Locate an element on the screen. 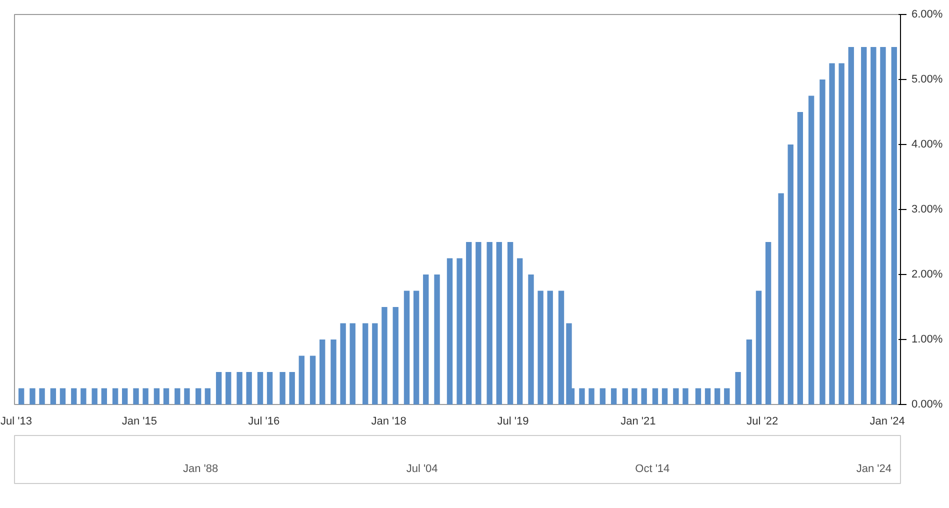  x-tick-label: Jan '15 is located at coordinates (139, 422).